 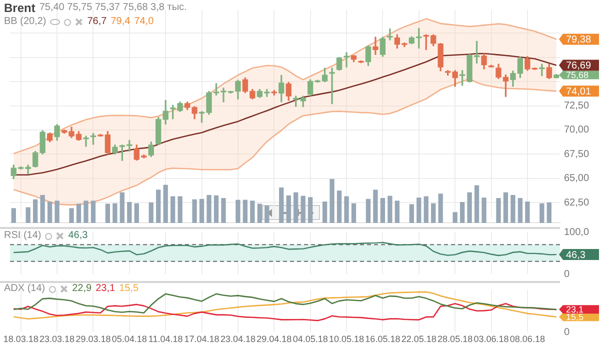 What do you see at coordinates (20, 8) in the screenshot?
I see `chart-title: Brent` at bounding box center [20, 8].